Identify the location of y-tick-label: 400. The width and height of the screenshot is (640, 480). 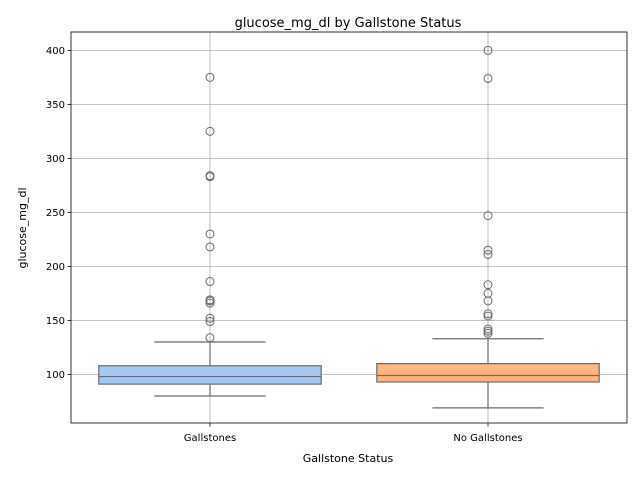
(55, 51).